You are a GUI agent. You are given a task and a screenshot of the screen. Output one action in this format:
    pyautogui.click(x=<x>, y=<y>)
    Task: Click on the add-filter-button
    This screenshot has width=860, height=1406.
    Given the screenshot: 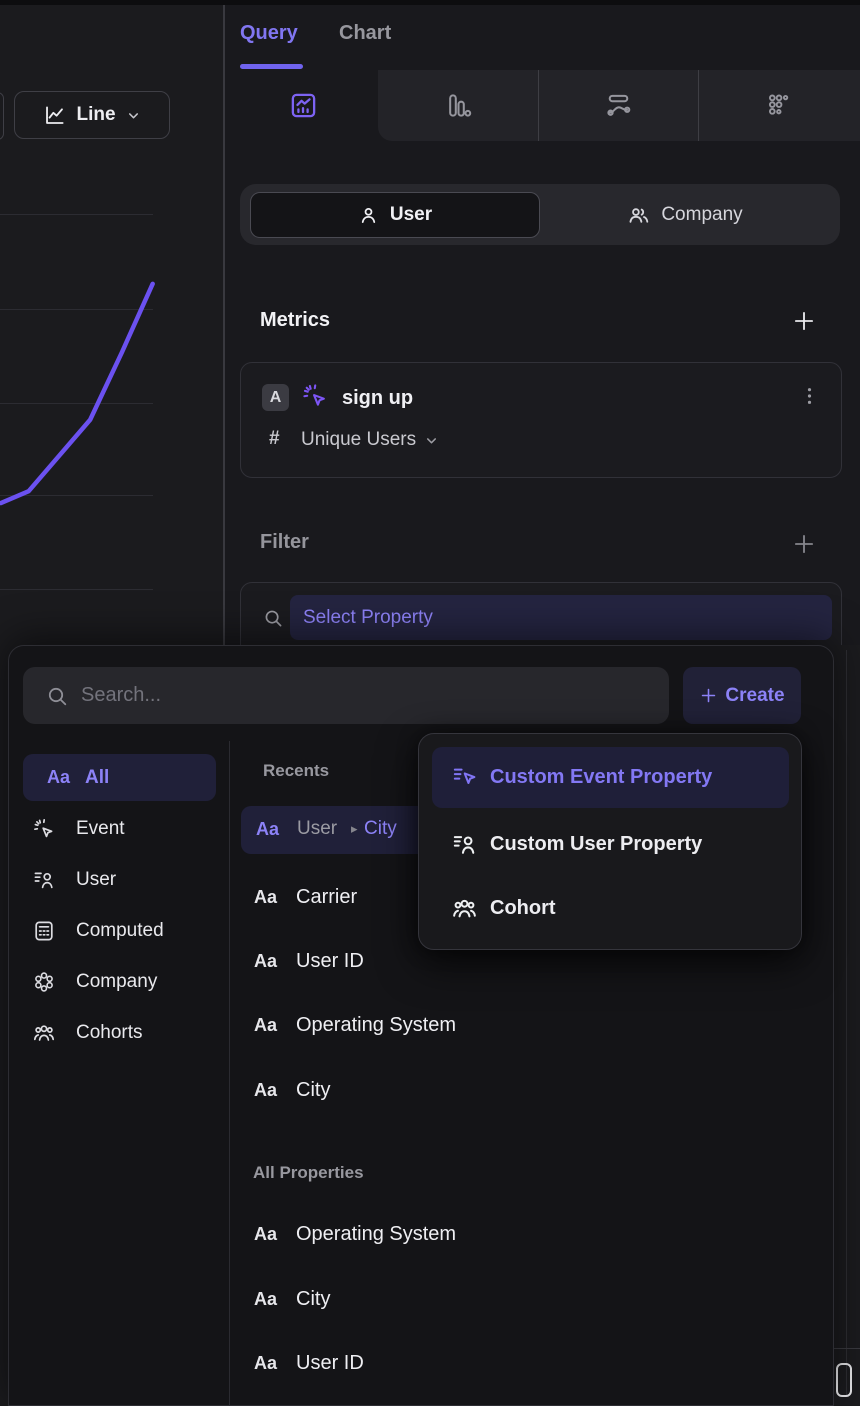 What is the action you would take?
    pyautogui.click(x=804, y=544)
    